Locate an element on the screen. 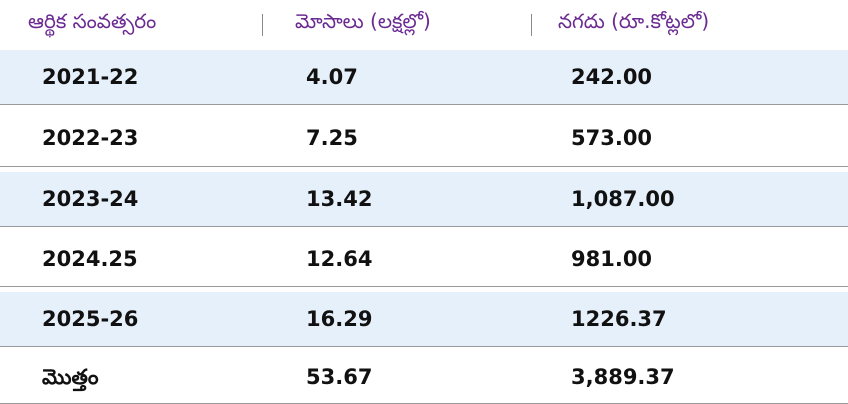 This screenshot has width=848, height=404. cell-frauds: 13.42 is located at coordinates (339, 199).